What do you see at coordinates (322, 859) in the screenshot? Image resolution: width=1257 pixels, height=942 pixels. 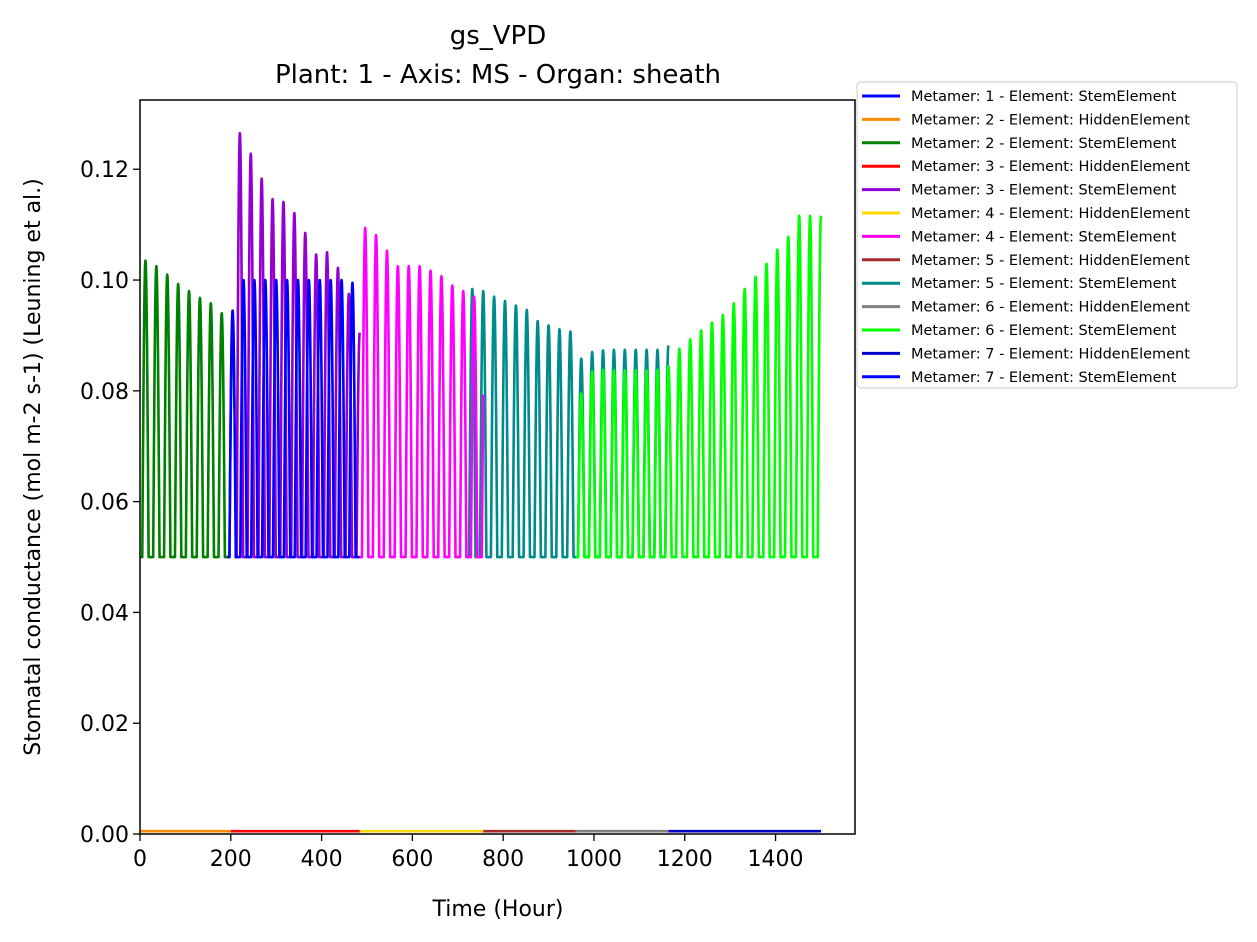 I see `x-tick-label: 400` at bounding box center [322, 859].